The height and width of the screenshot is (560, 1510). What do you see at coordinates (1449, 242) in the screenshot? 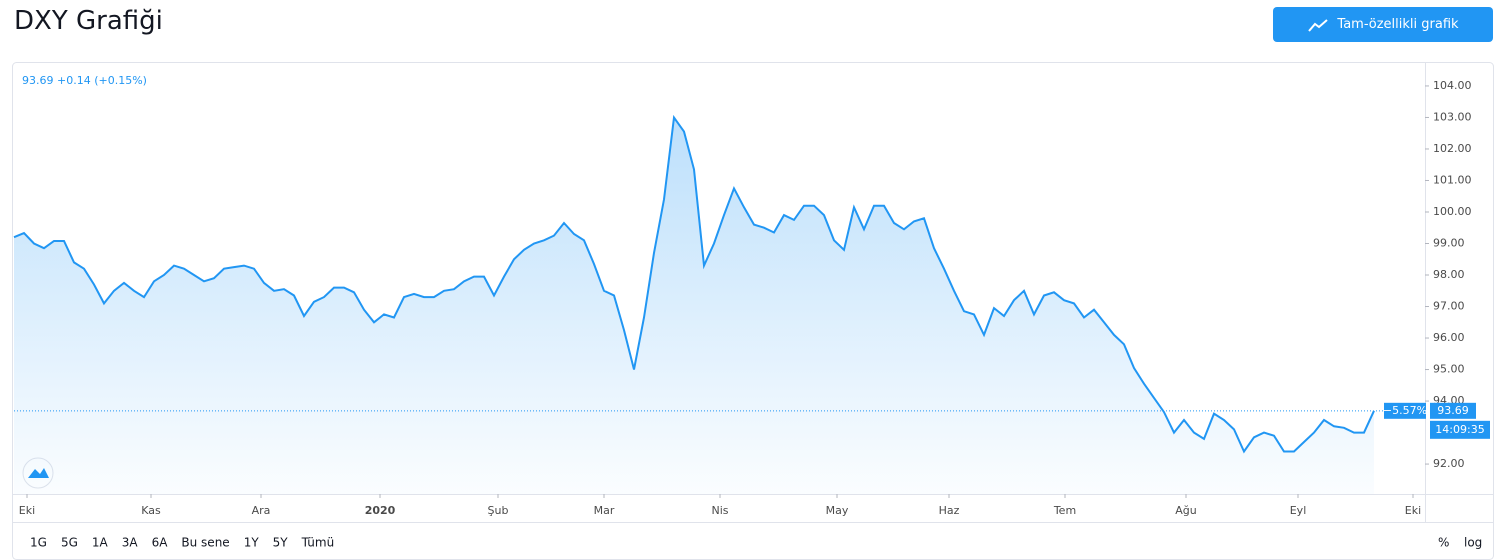
I see `y-tick-label: 99.00` at bounding box center [1449, 242].